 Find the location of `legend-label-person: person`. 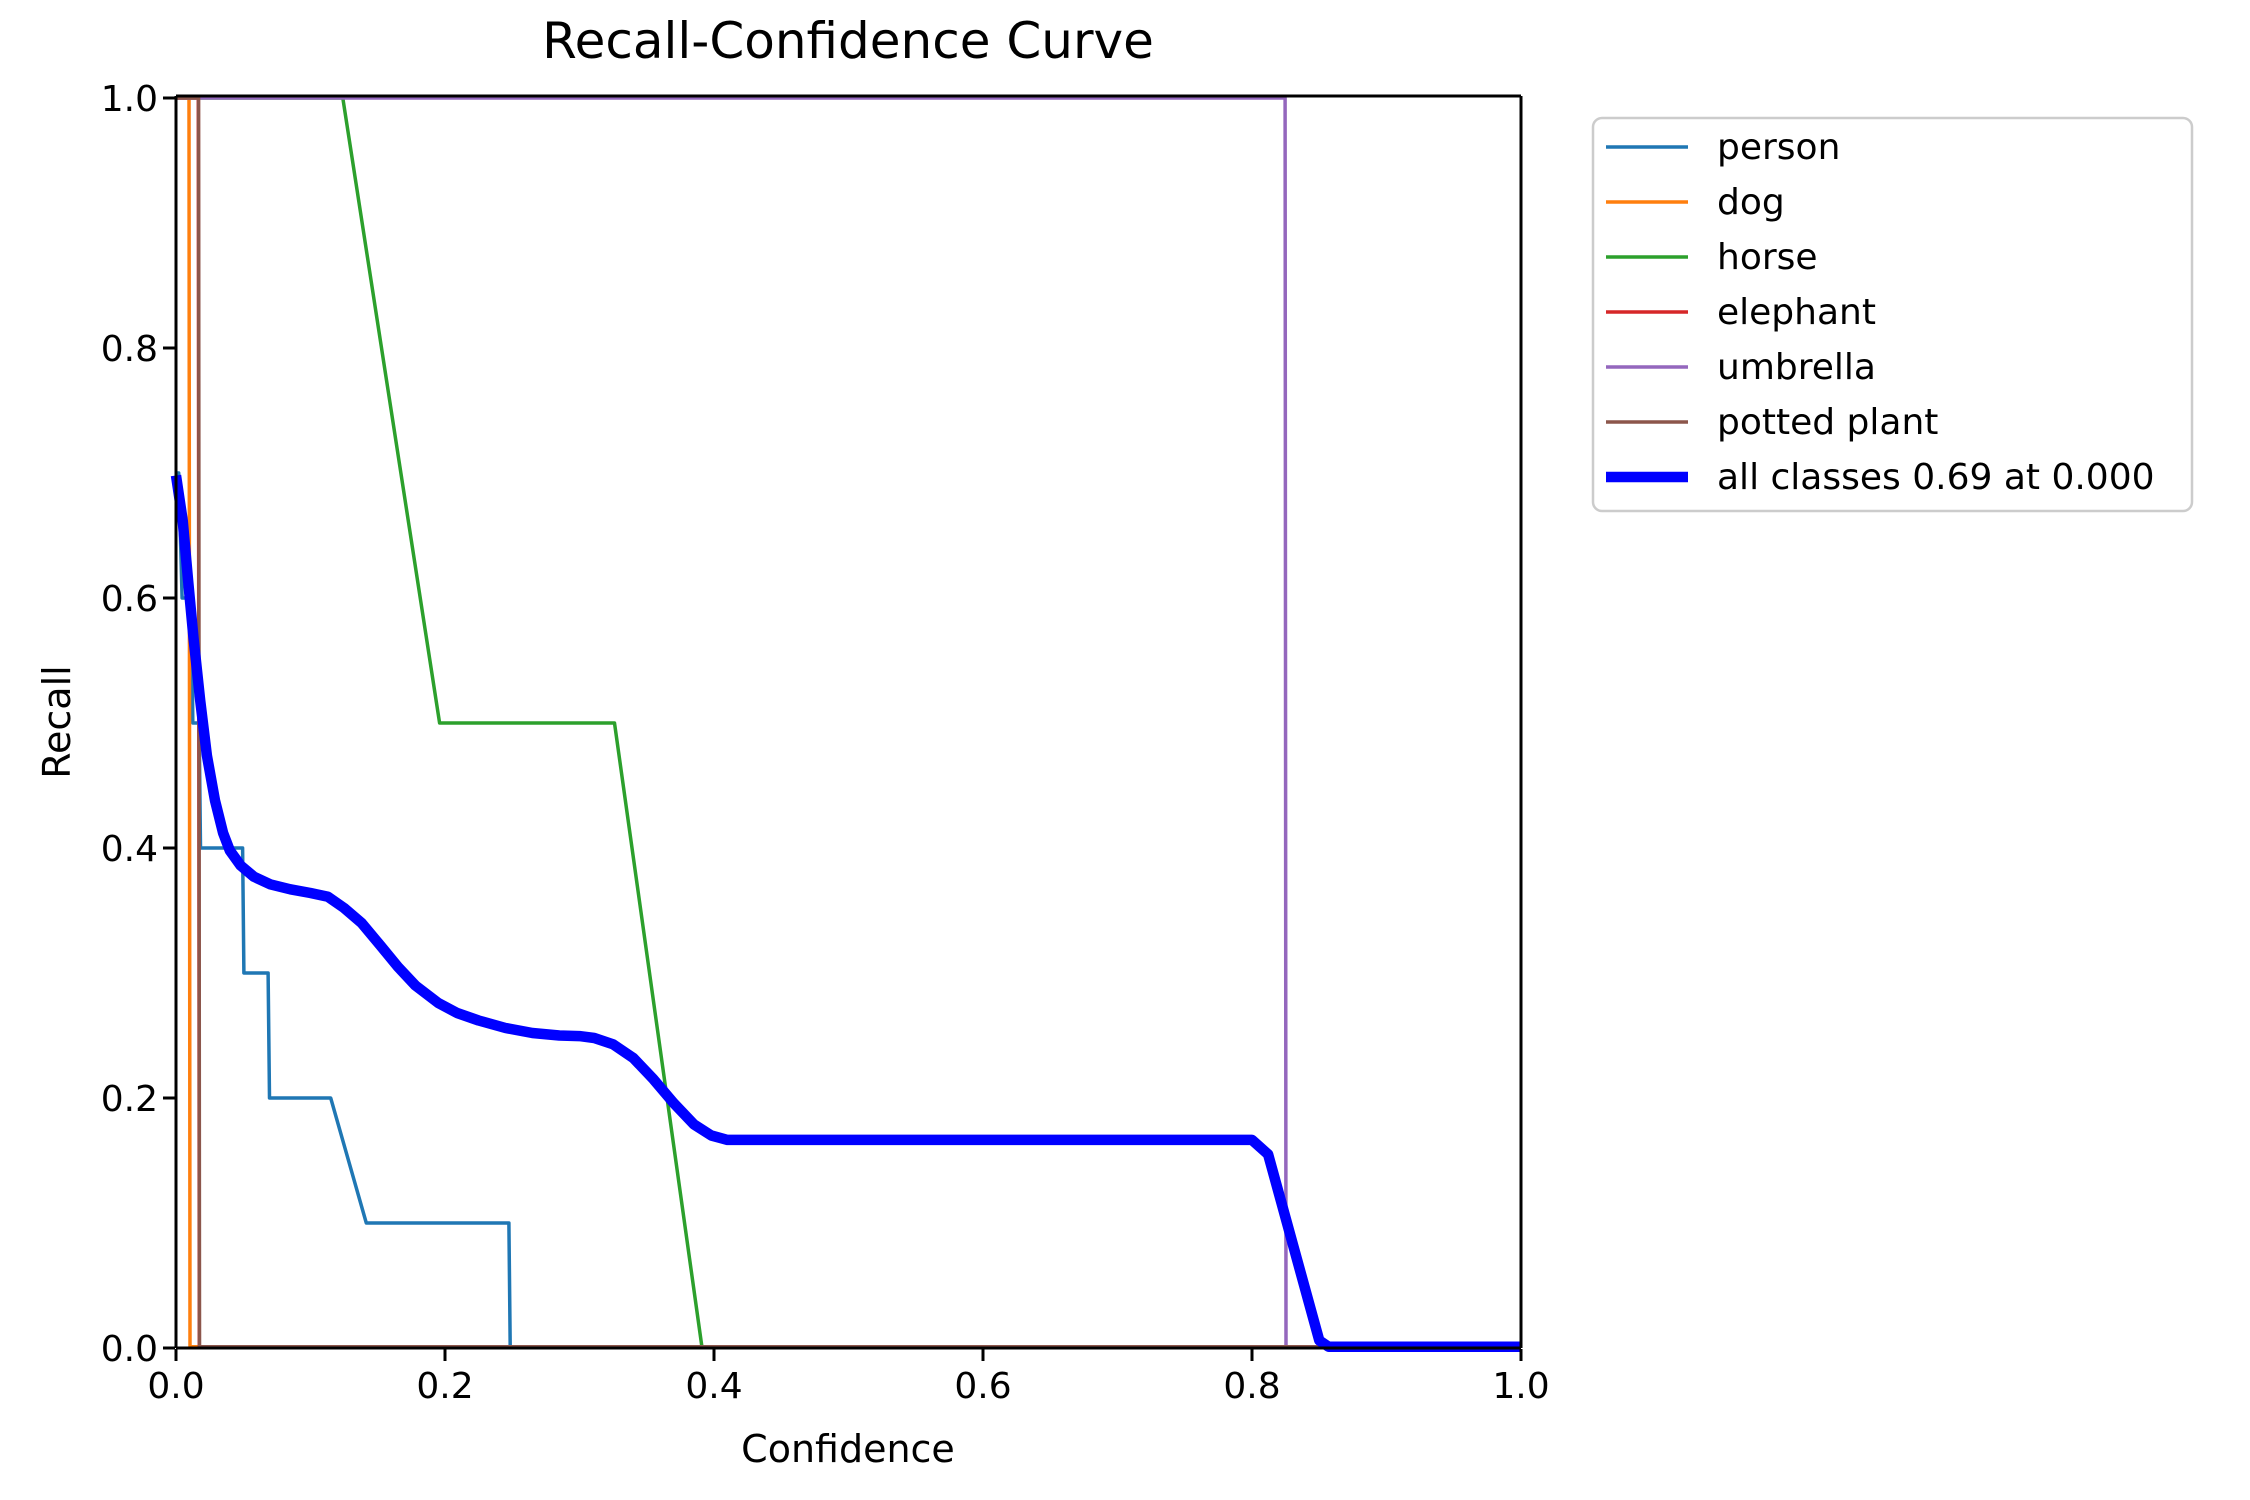

legend-label-person: person is located at coordinates (1778, 147).